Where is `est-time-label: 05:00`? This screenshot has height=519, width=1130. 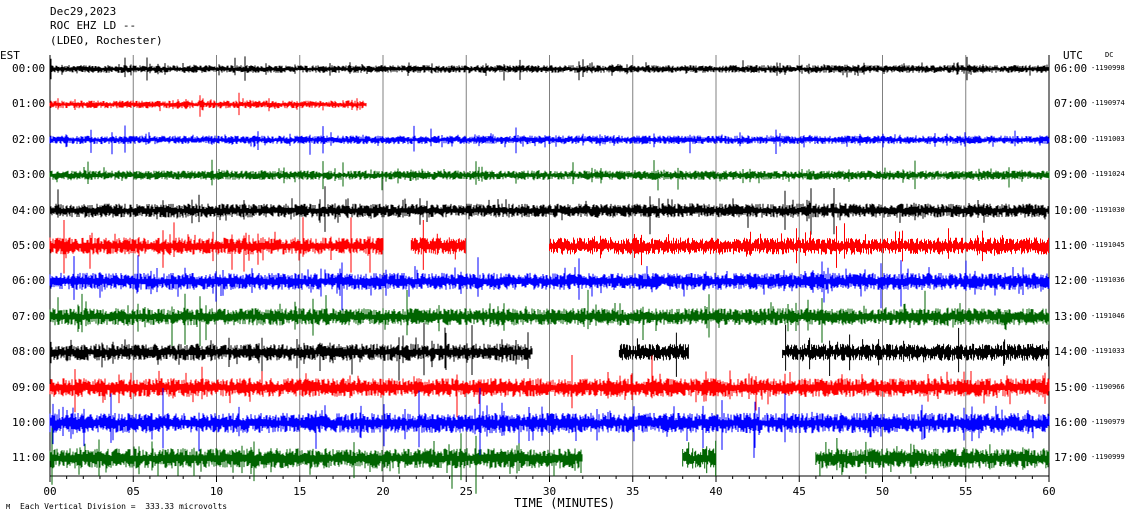
est-time-label: 05:00 is located at coordinates (29, 245).